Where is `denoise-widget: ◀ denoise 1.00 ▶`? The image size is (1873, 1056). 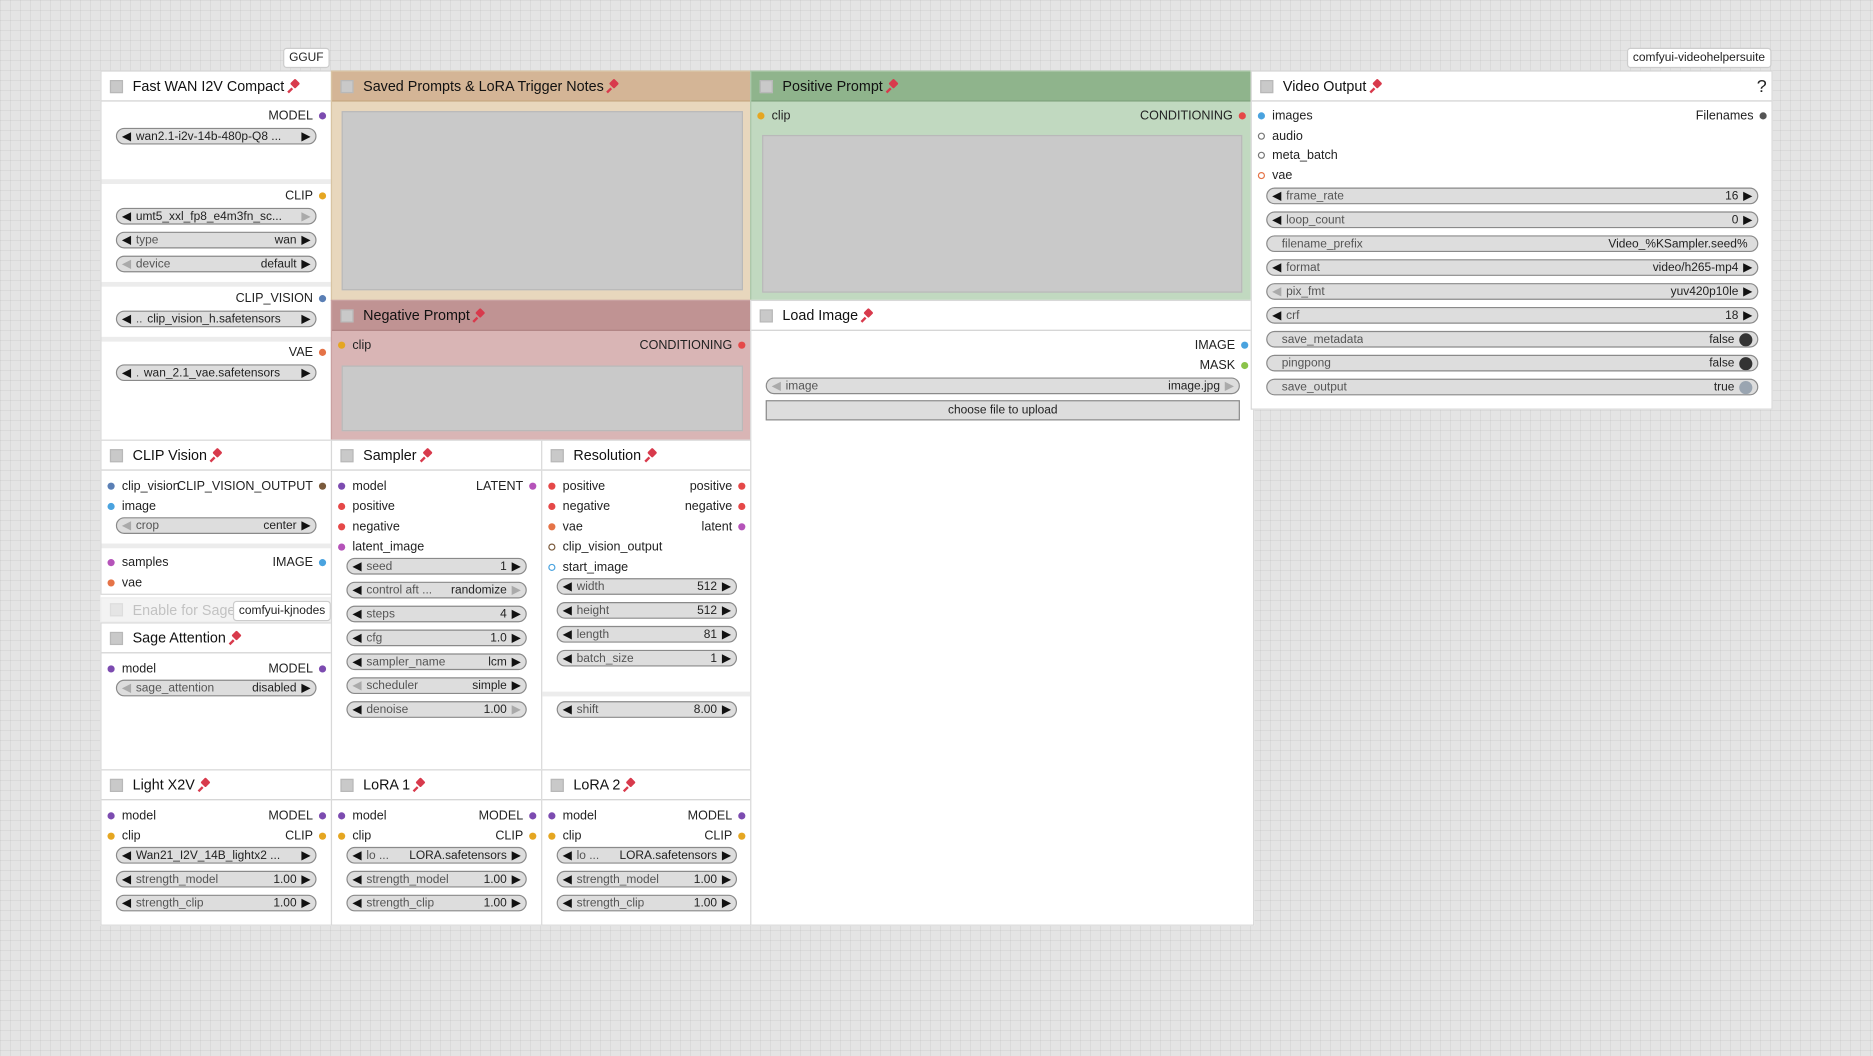
denoise-widget: ◀ denoise 1.00 ▶ is located at coordinates (436, 709).